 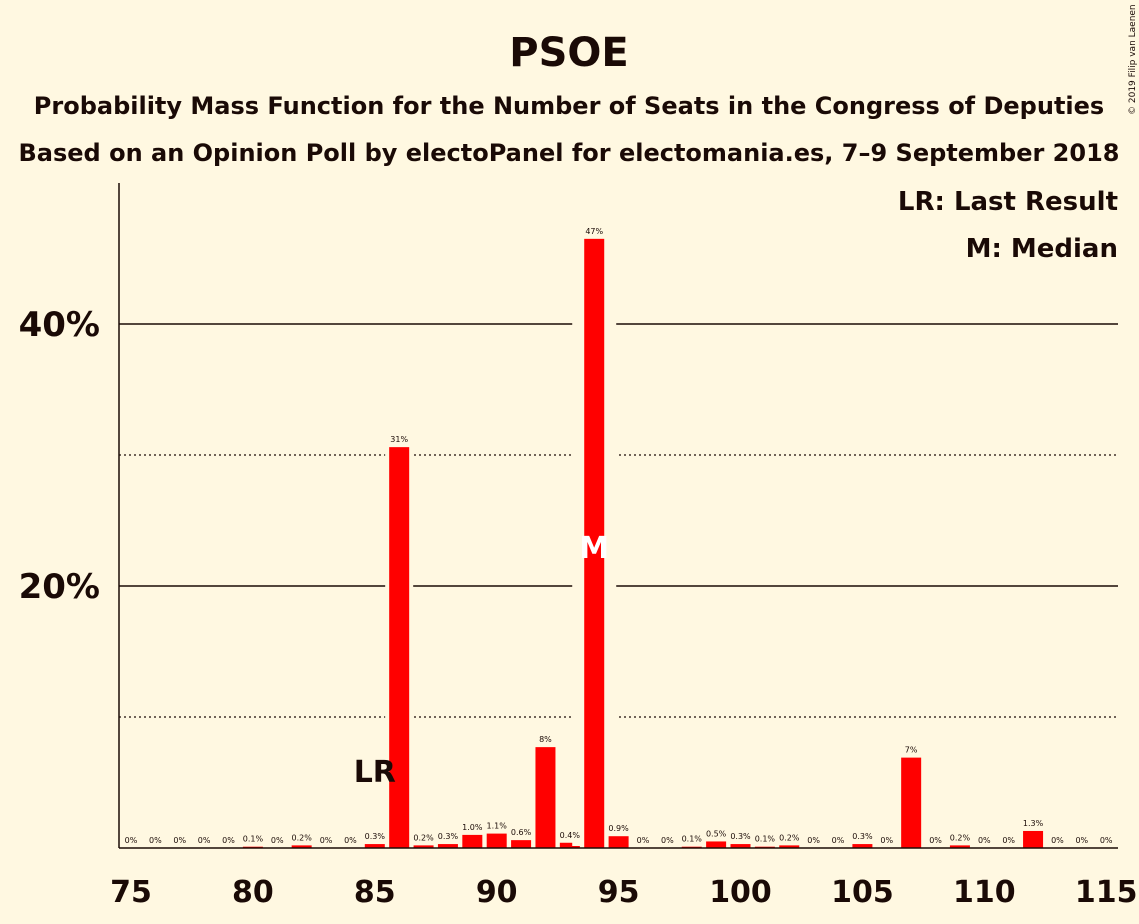 I want to click on last-result-marker: LR, so click(x=375, y=772).